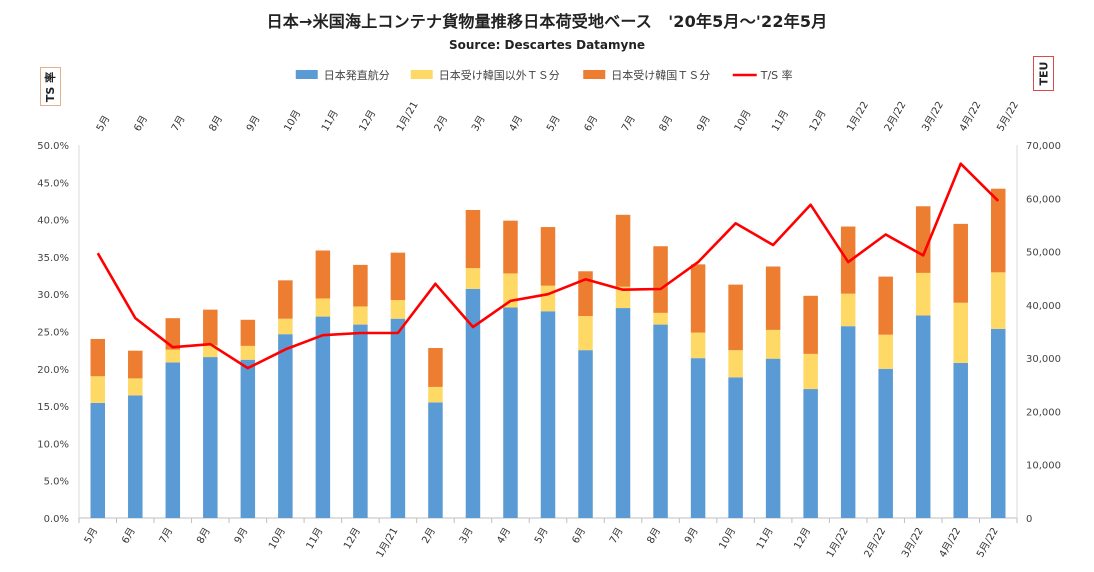 The width and height of the screenshot is (1094, 572). I want to click on x-tick-label-bottom: 2月, so click(428, 536).